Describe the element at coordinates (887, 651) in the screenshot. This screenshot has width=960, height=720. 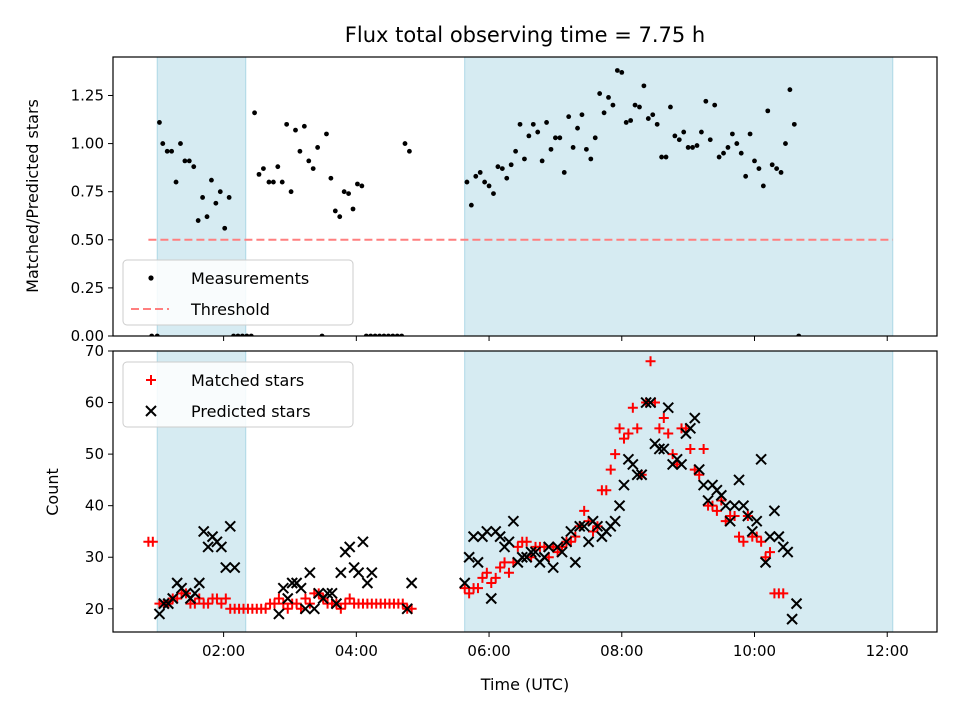
I see `x-tick-label: 12:00` at that location.